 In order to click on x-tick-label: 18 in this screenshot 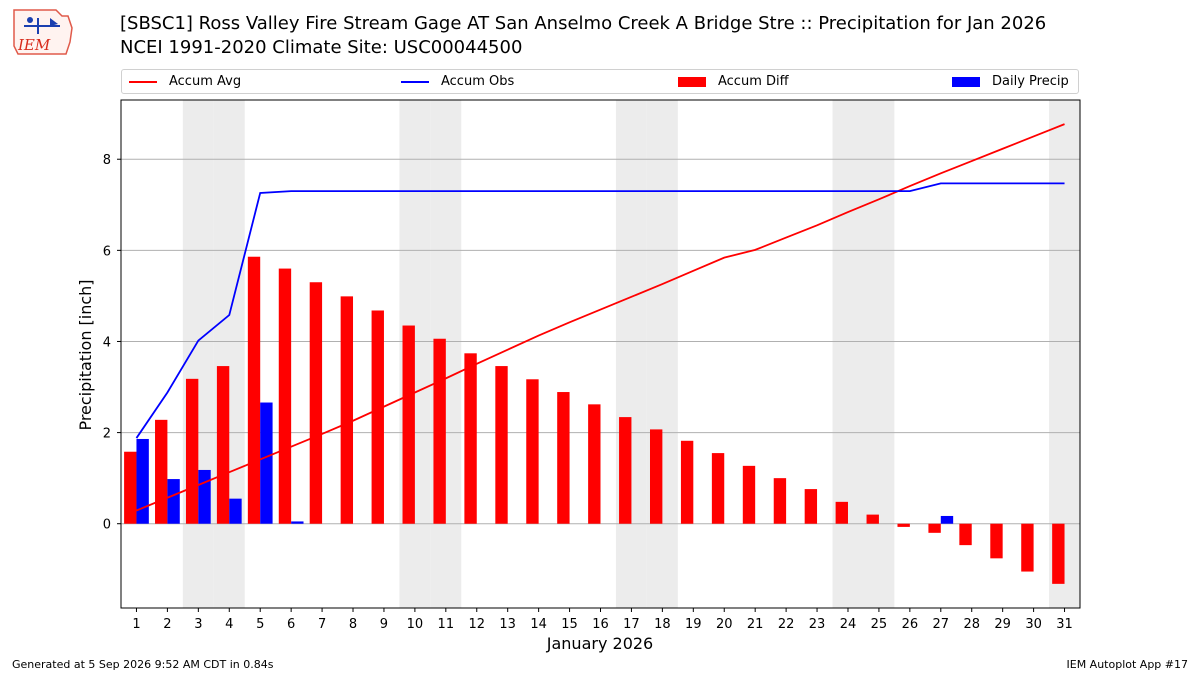, I will do `click(662, 624)`.